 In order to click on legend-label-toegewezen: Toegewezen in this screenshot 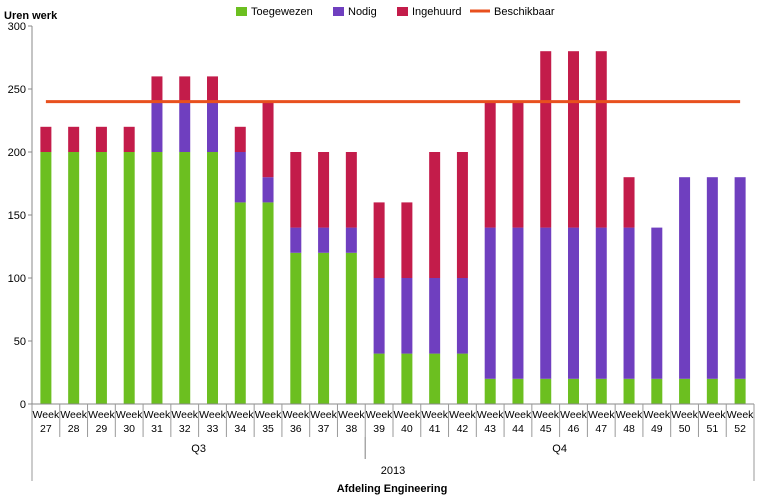, I will do `click(282, 12)`.